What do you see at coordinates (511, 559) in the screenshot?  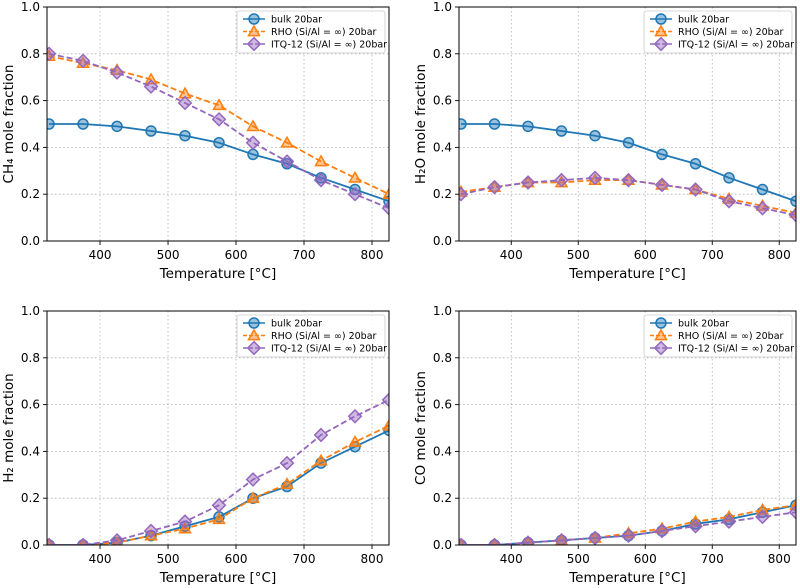 I see `x-tick-label: 400` at bounding box center [511, 559].